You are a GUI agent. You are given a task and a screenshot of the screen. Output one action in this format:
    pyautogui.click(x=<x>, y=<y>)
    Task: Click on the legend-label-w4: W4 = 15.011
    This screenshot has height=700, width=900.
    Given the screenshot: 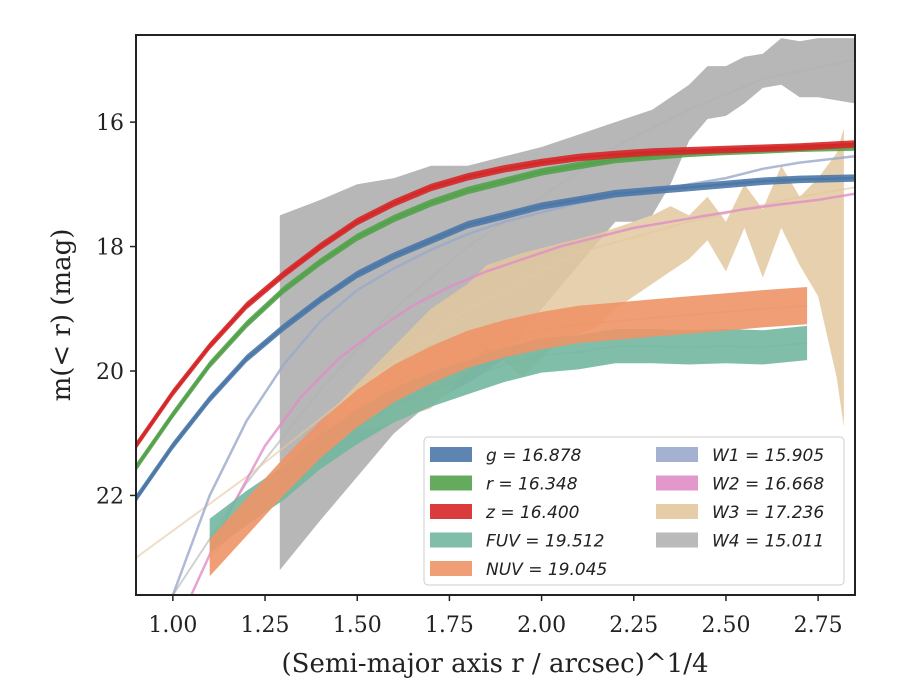 What is the action you would take?
    pyautogui.click(x=768, y=542)
    